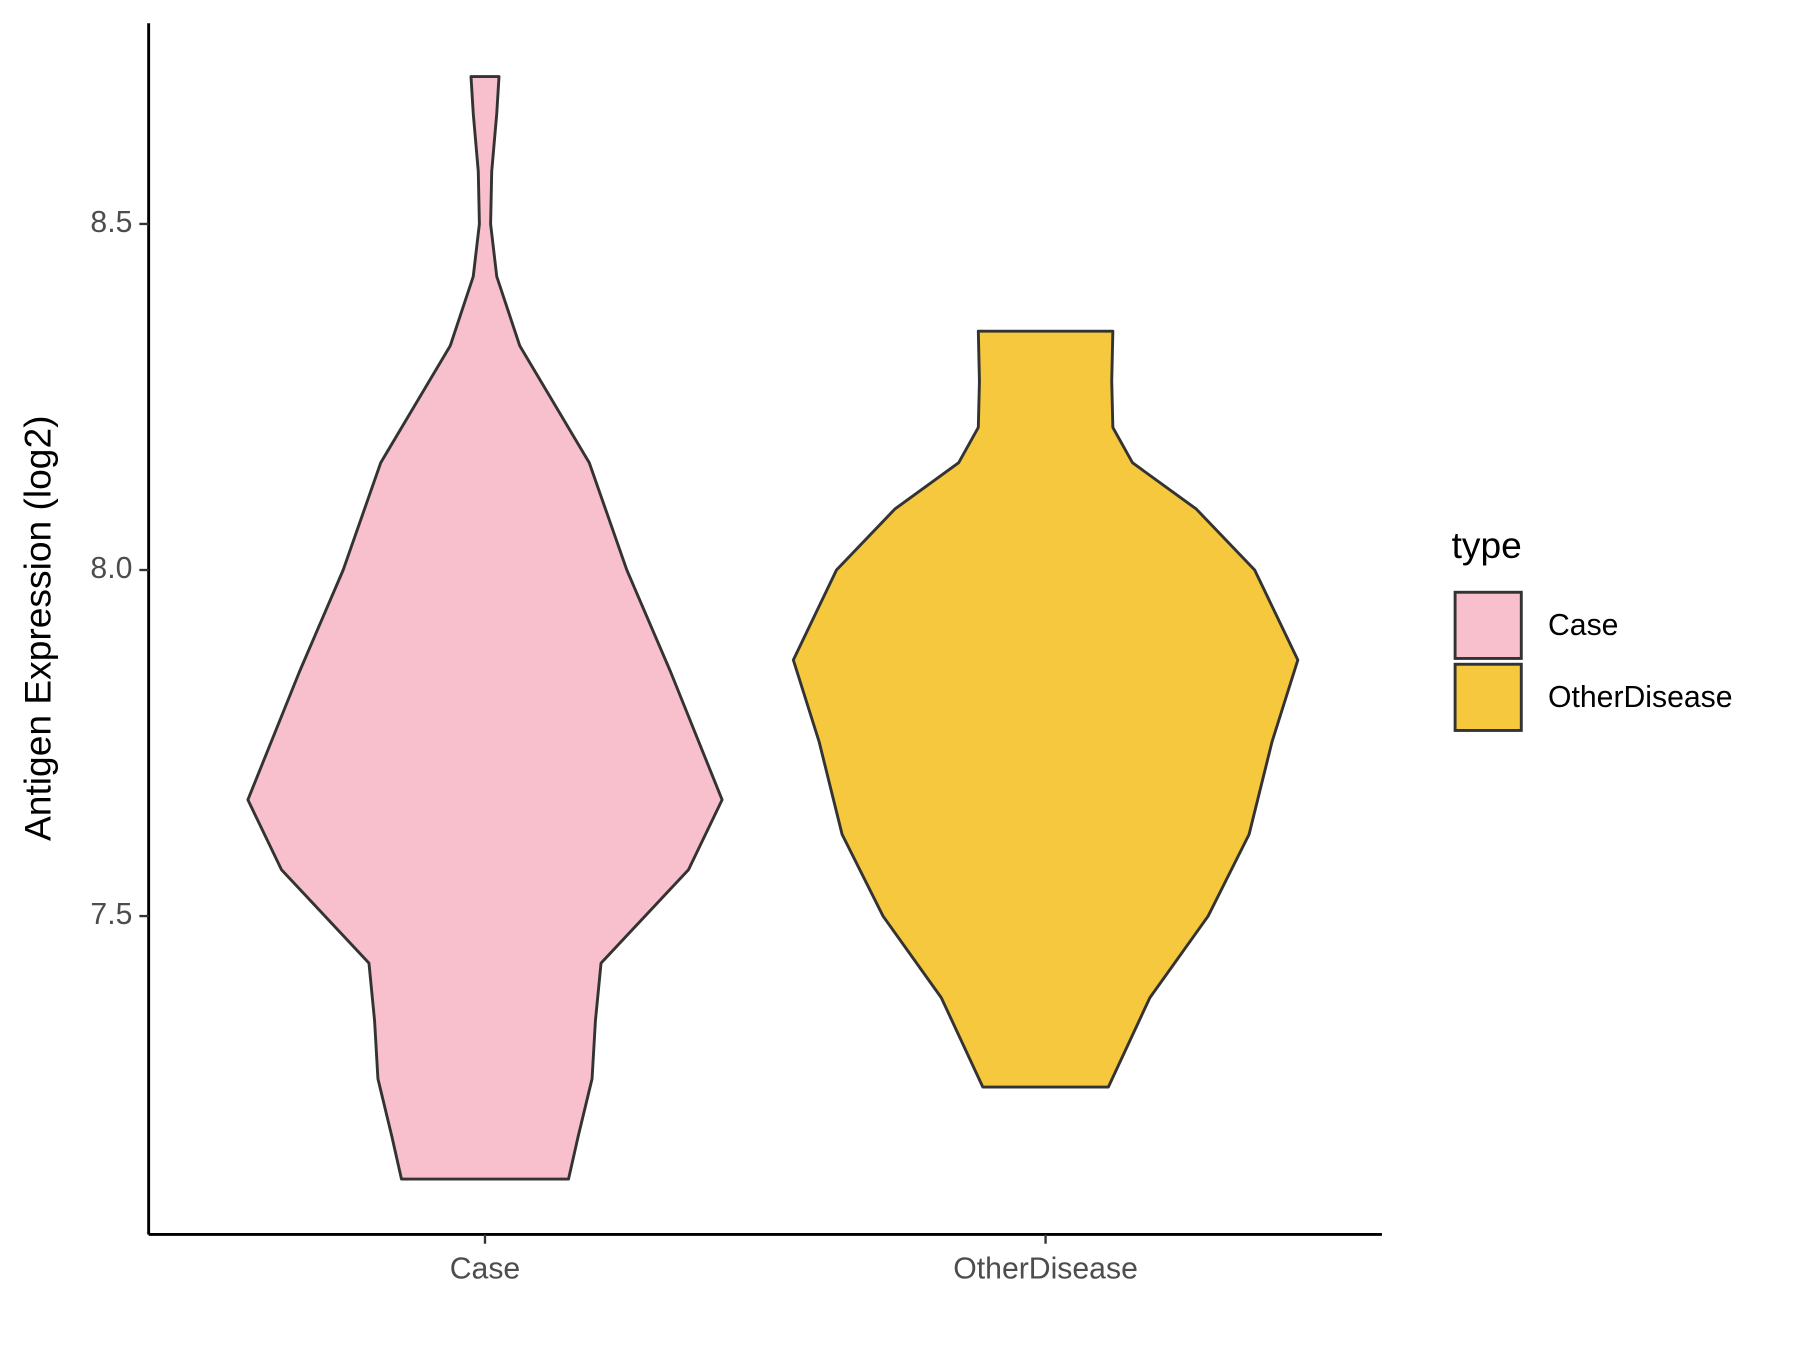 The width and height of the screenshot is (1800, 1350). What do you see at coordinates (1487, 545) in the screenshot?
I see `legend-title: type` at bounding box center [1487, 545].